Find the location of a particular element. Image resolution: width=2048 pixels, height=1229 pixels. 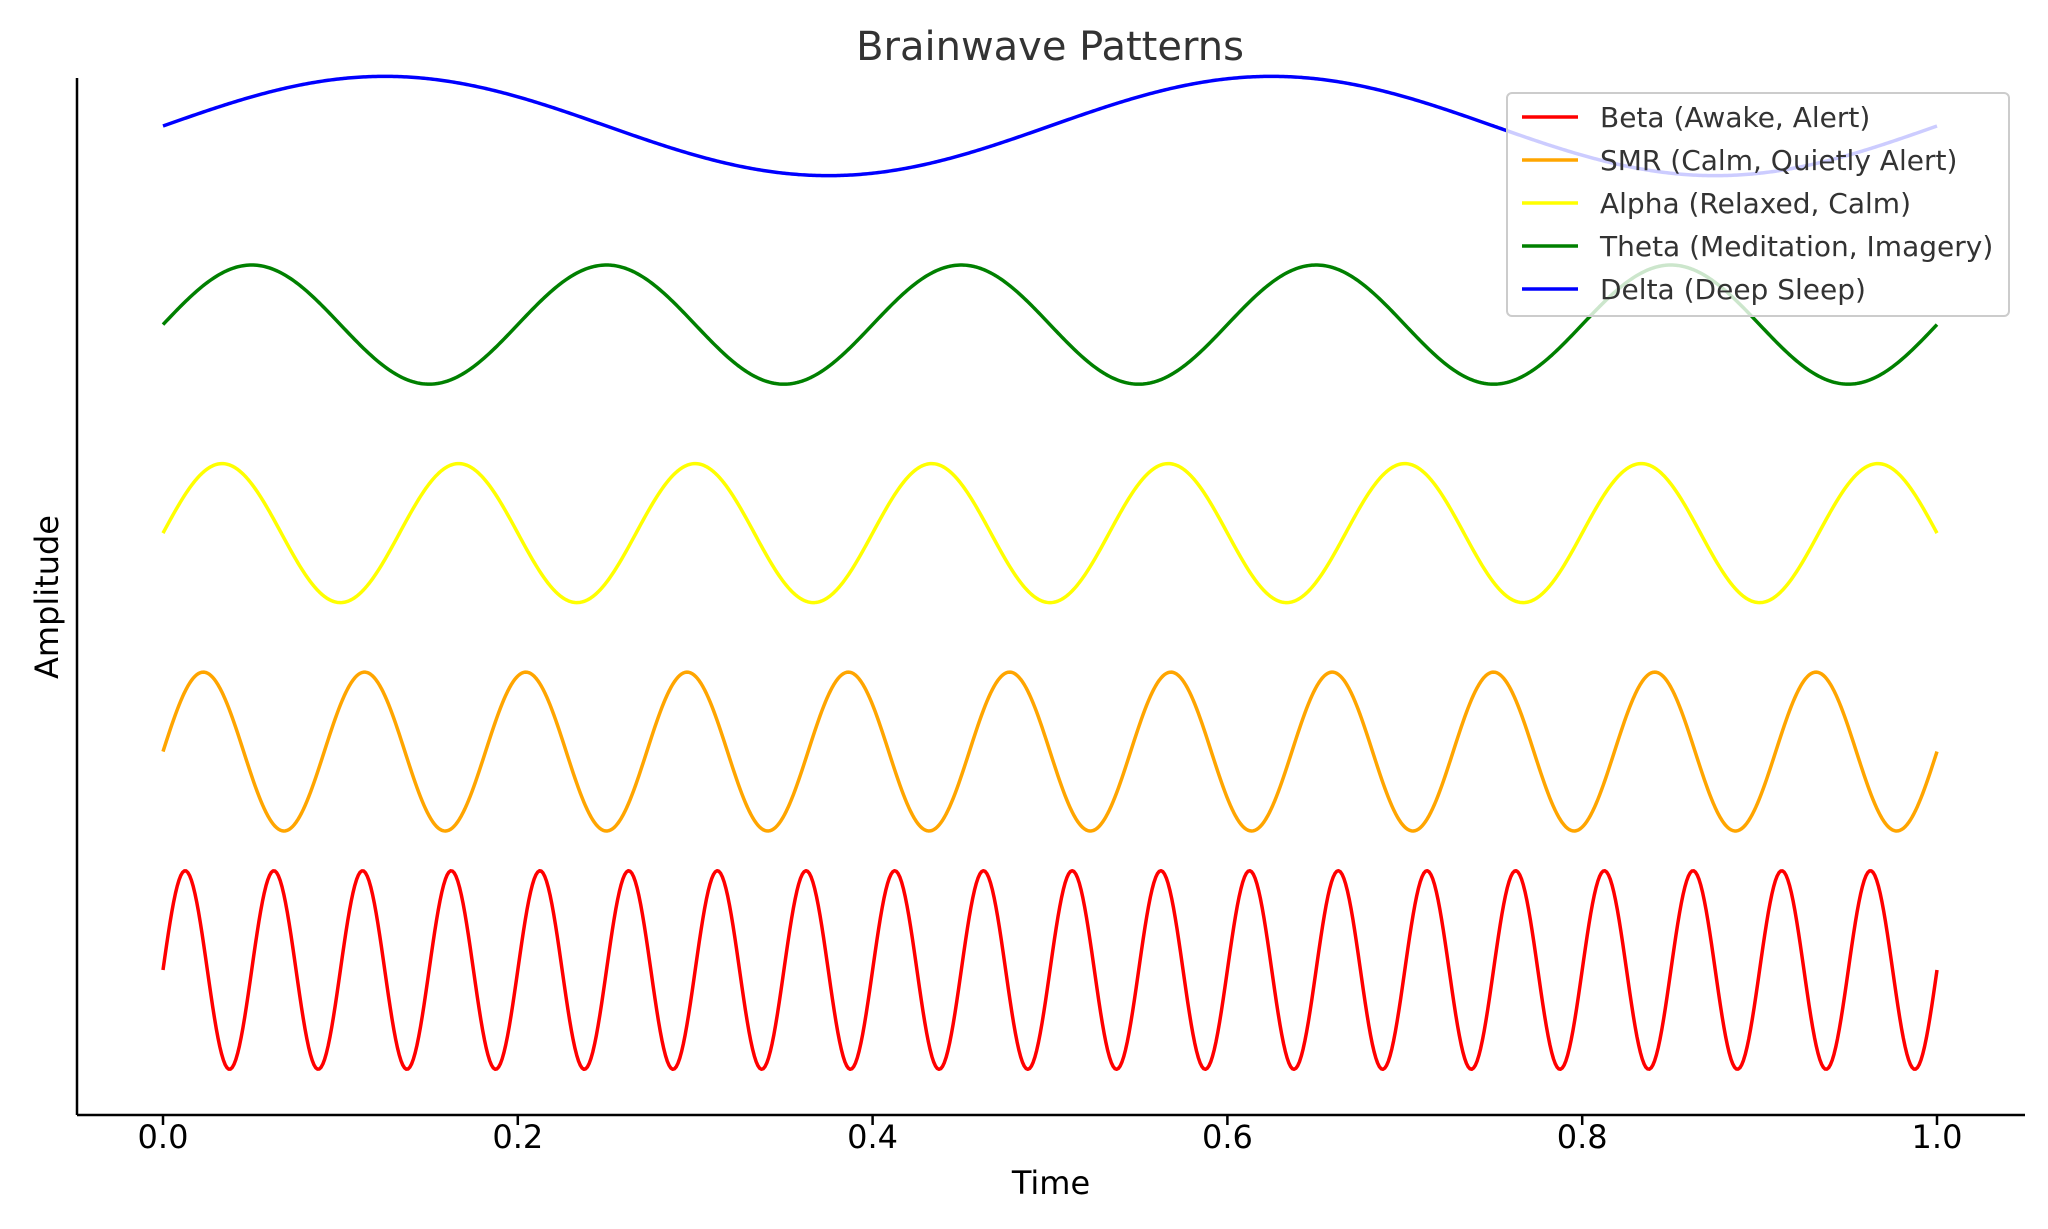

legend-label-4: Delta (Deep Sleep) is located at coordinates (1733, 289).